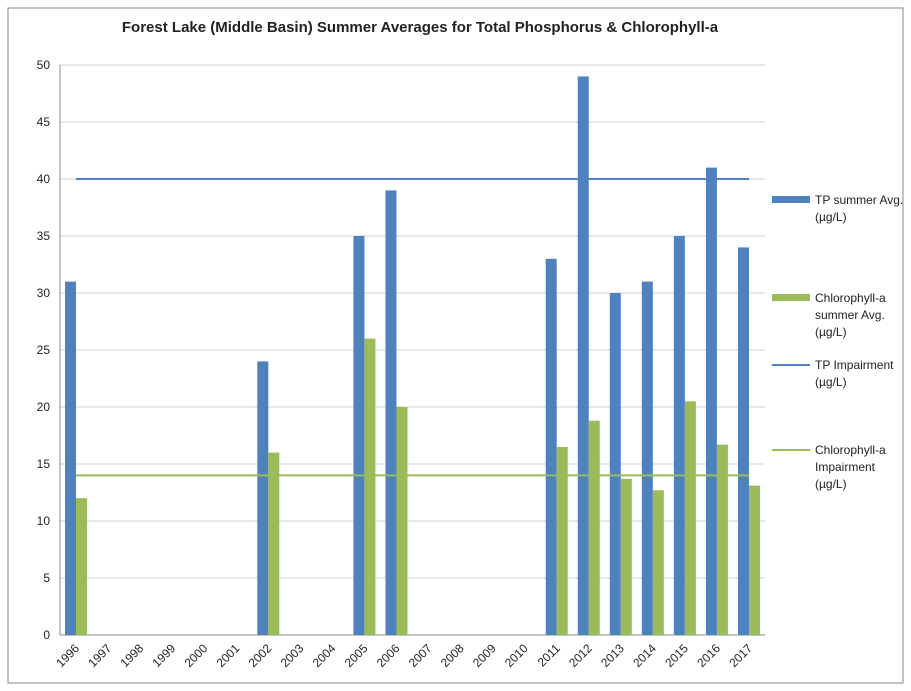  Describe the element at coordinates (44, 293) in the screenshot. I see `y-tick-label: 30` at that location.